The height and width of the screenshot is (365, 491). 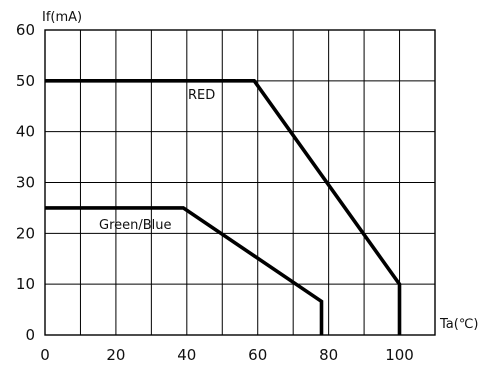 What do you see at coordinates (135, 225) in the screenshot?
I see `series-label-green-blue: Green/Blue` at bounding box center [135, 225].